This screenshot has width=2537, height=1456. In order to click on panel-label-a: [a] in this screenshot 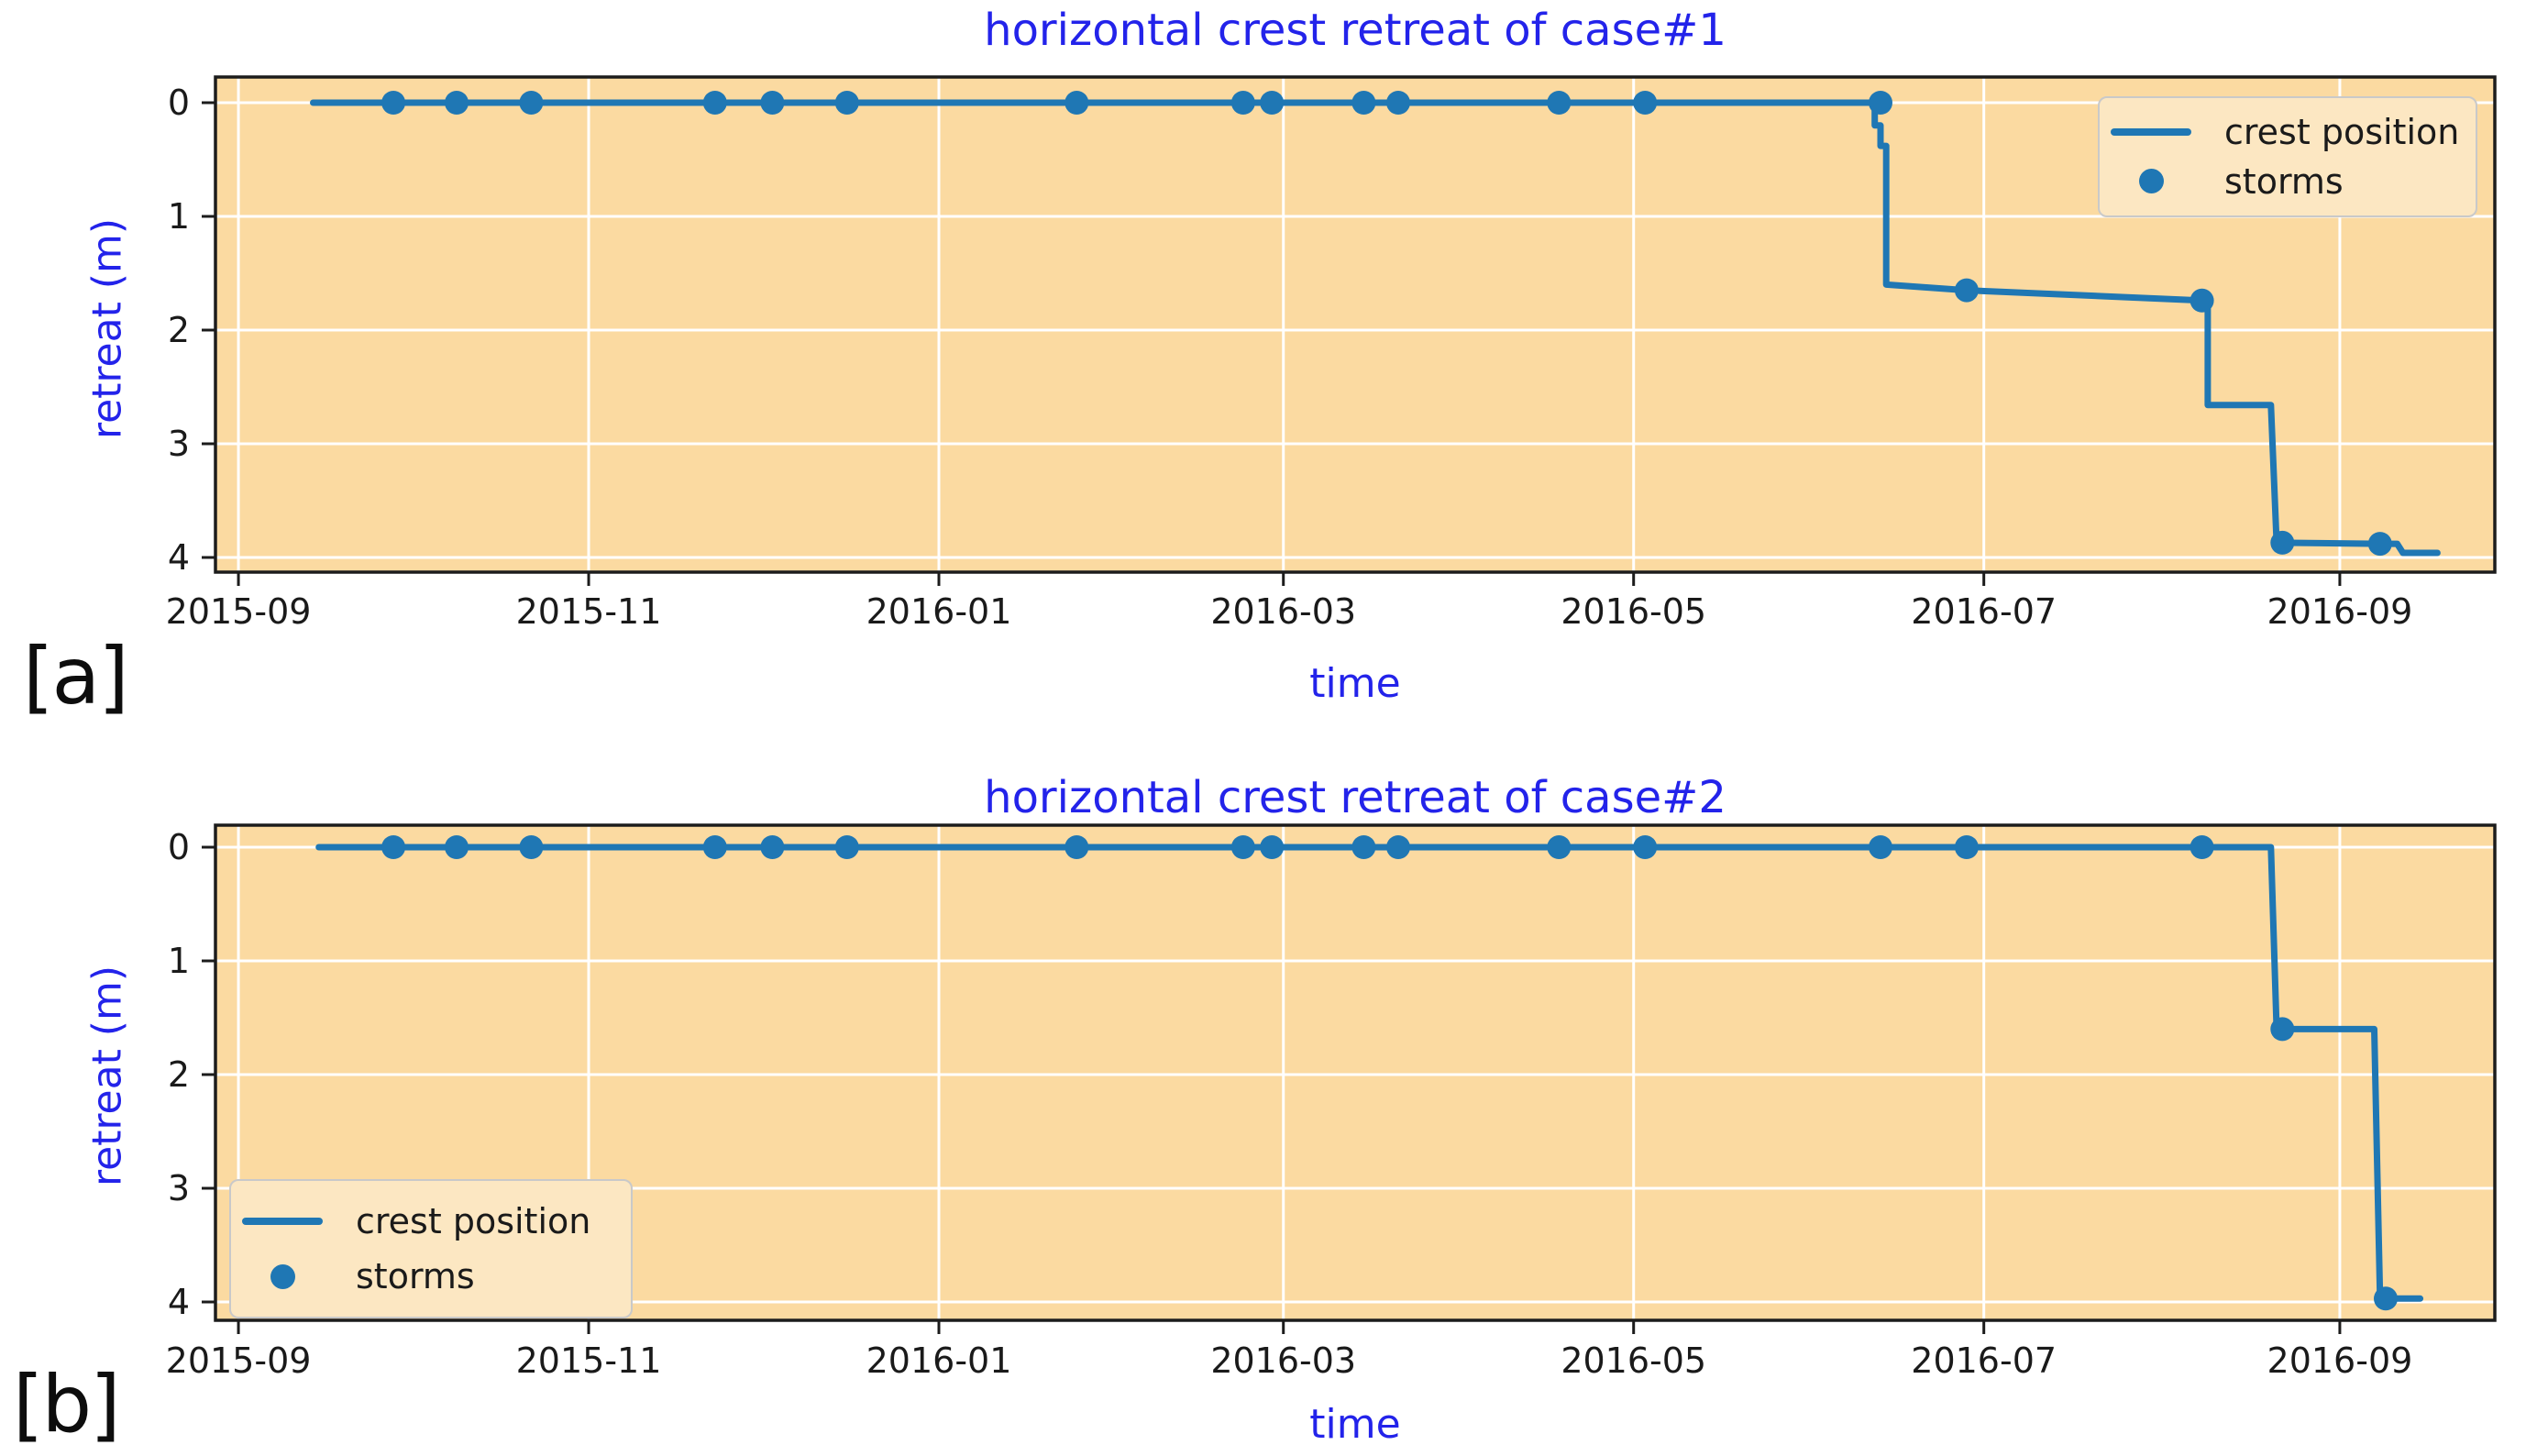, I will do `click(76, 676)`.